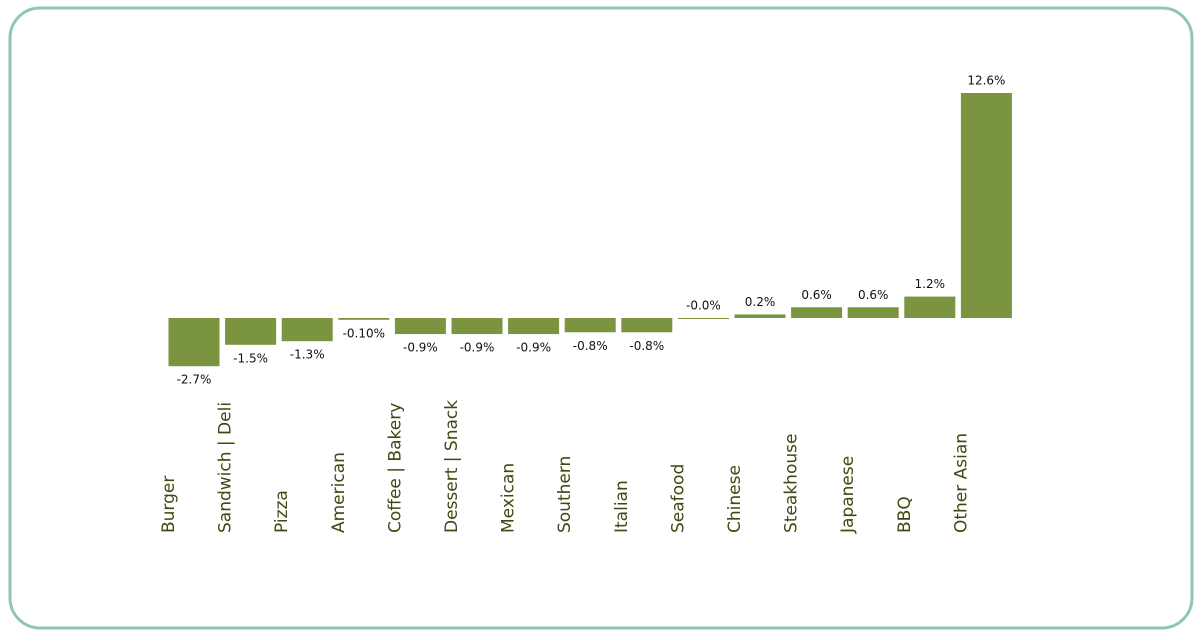  I want to click on x-tick-label: Southern, so click(565, 494).